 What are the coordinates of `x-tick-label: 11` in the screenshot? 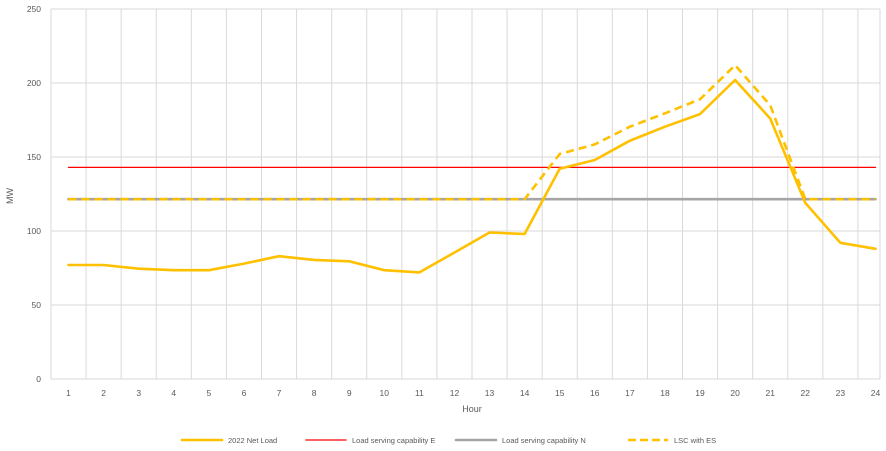 It's located at (419, 393).